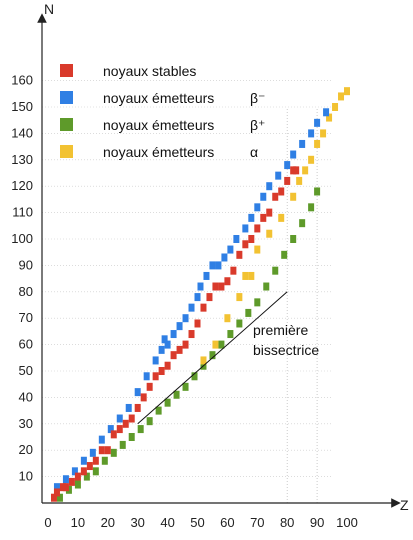 This screenshot has height=540, width=413. What do you see at coordinates (286, 350) in the screenshot?
I see `annotation-line-2: bissectrice` at bounding box center [286, 350].